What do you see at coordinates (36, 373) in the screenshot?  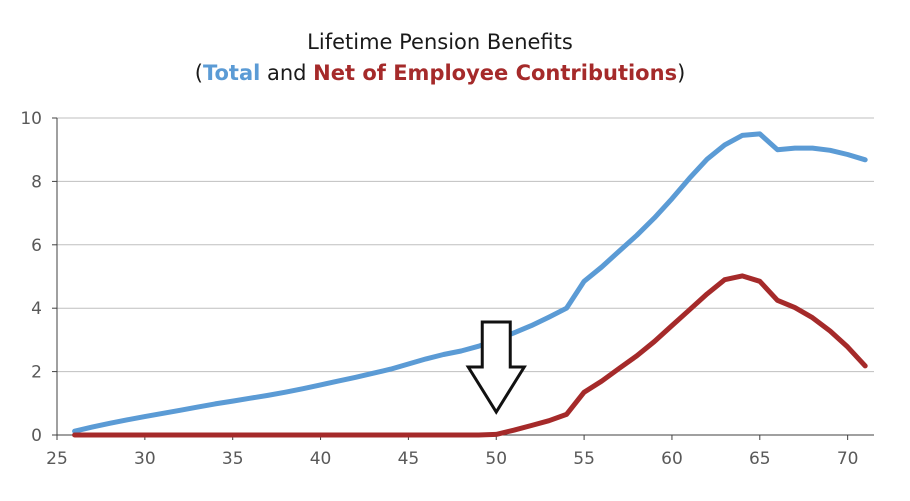 I see `y-tick-label: 2` at bounding box center [36, 373].